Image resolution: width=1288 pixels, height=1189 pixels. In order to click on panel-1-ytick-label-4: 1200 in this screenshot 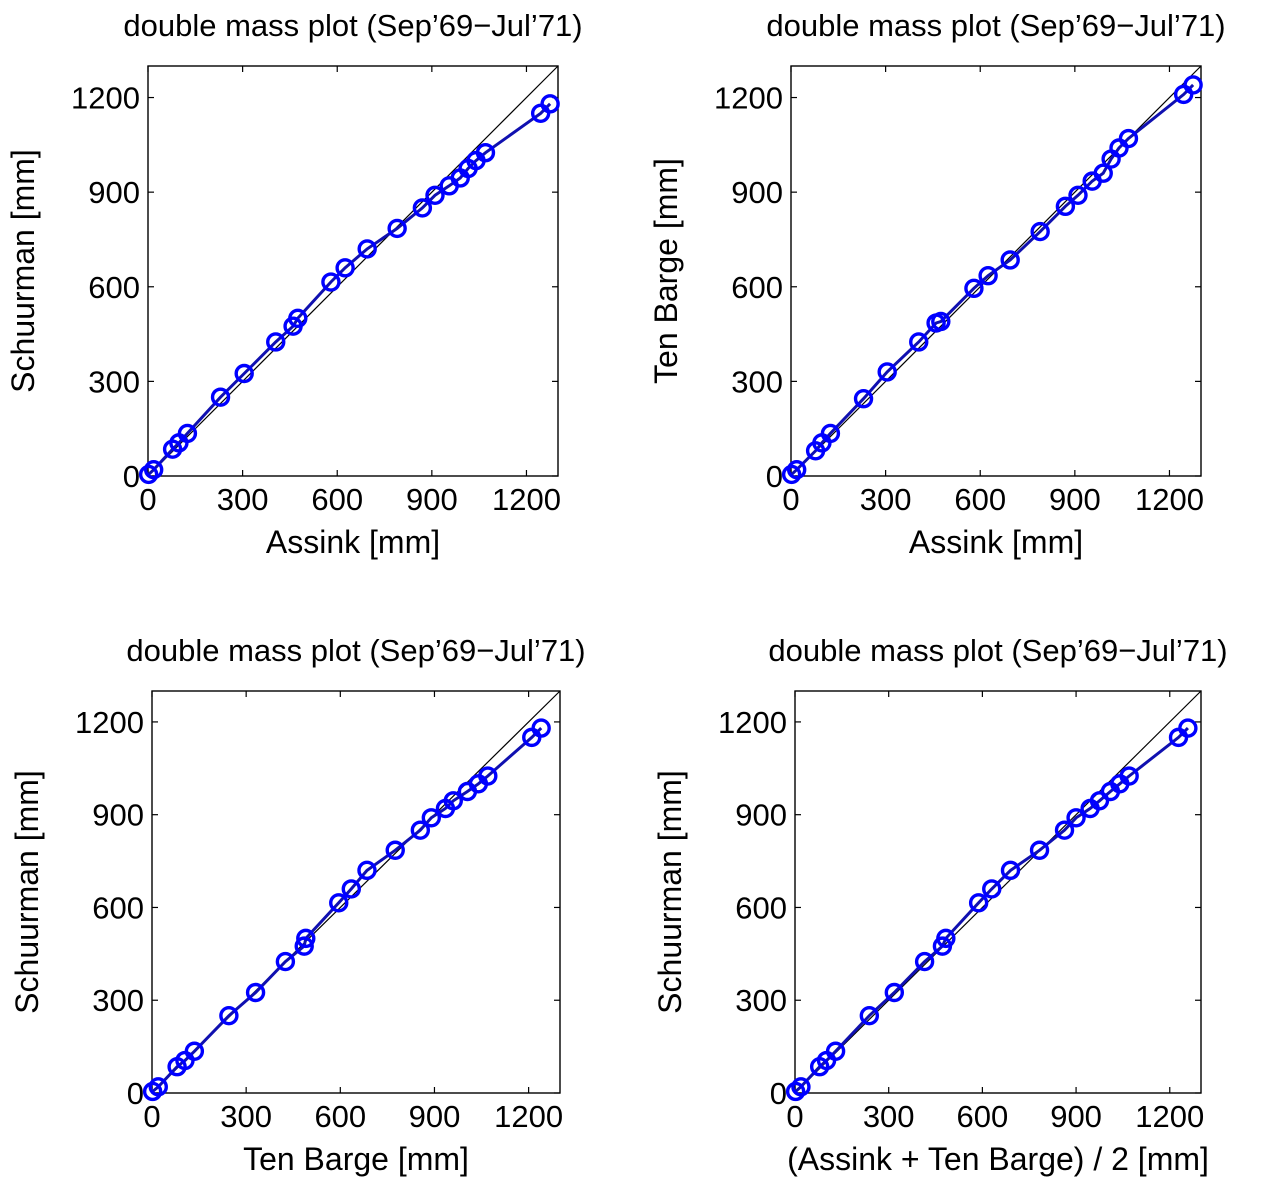, I will do `click(105, 98)`.